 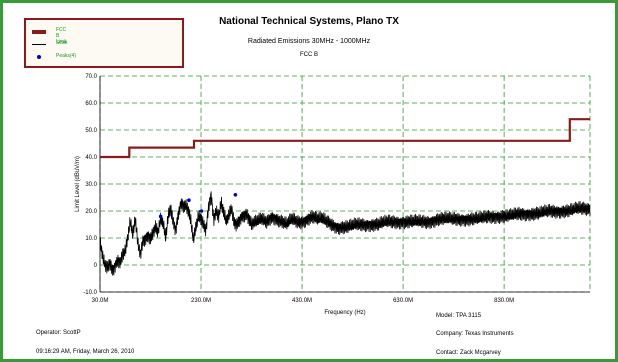 What do you see at coordinates (39, 32) in the screenshot?
I see `legend-swatch-limit` at bounding box center [39, 32].